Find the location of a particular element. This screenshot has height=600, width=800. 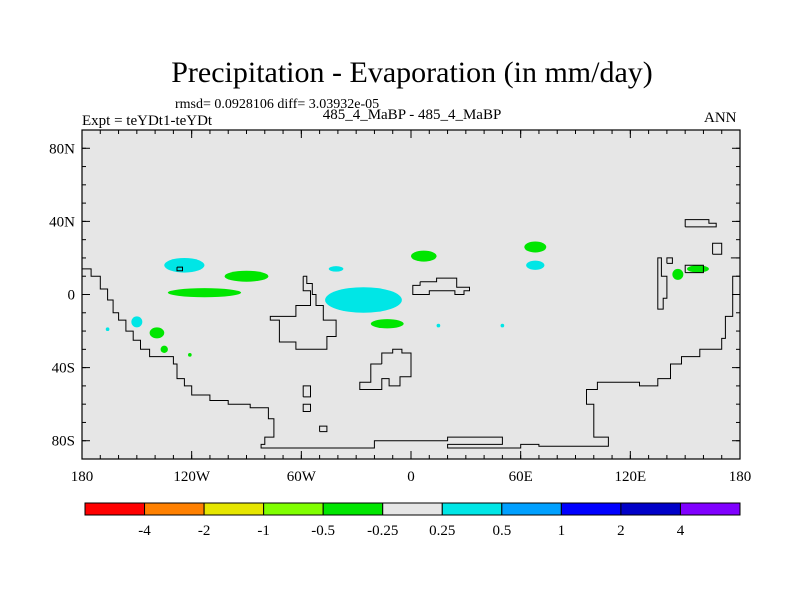

x-tick-label: 60E is located at coordinates (521, 477).